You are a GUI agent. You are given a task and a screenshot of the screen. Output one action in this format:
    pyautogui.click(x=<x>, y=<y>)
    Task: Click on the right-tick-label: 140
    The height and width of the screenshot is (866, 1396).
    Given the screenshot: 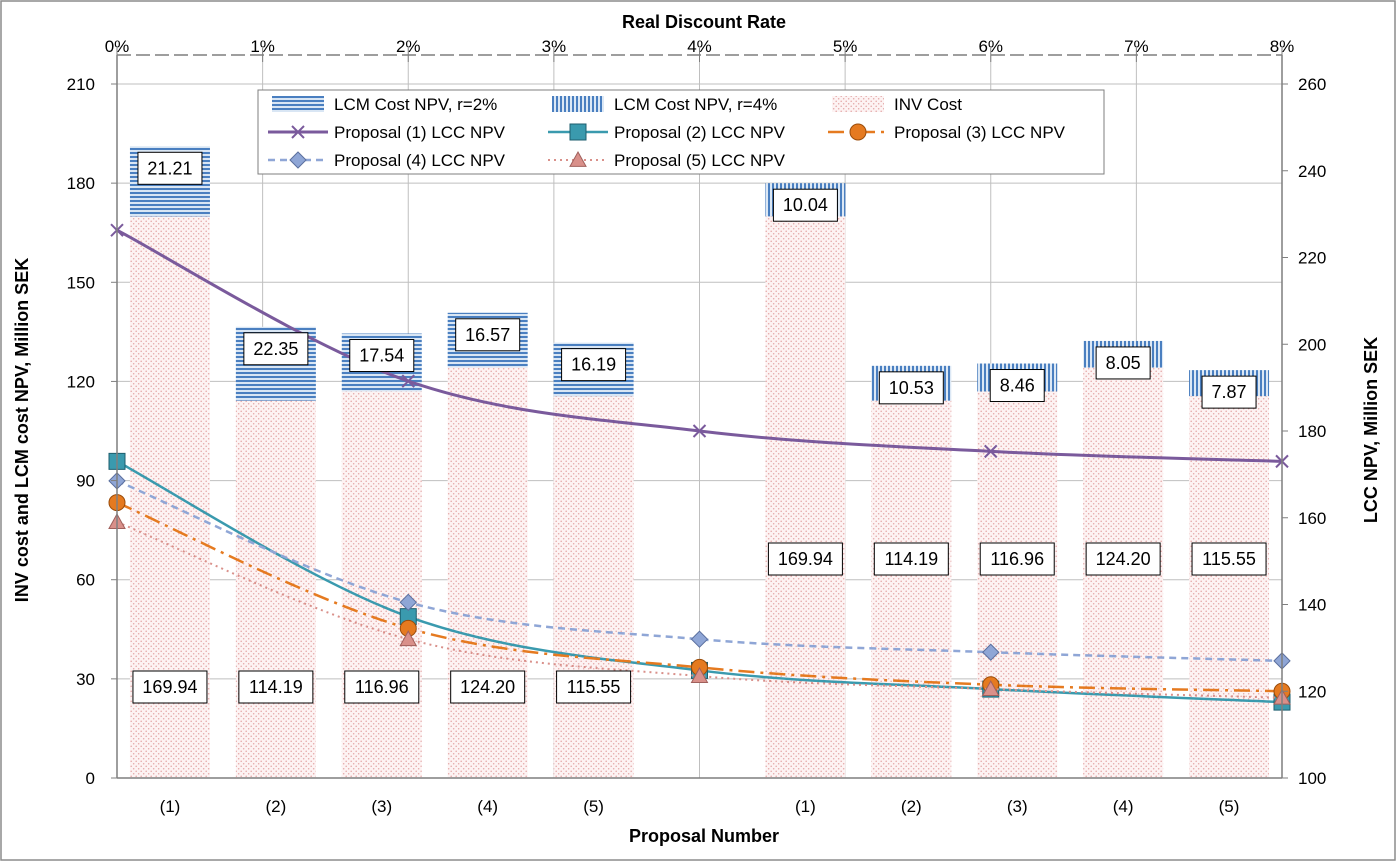 What is the action you would take?
    pyautogui.click(x=1312, y=605)
    